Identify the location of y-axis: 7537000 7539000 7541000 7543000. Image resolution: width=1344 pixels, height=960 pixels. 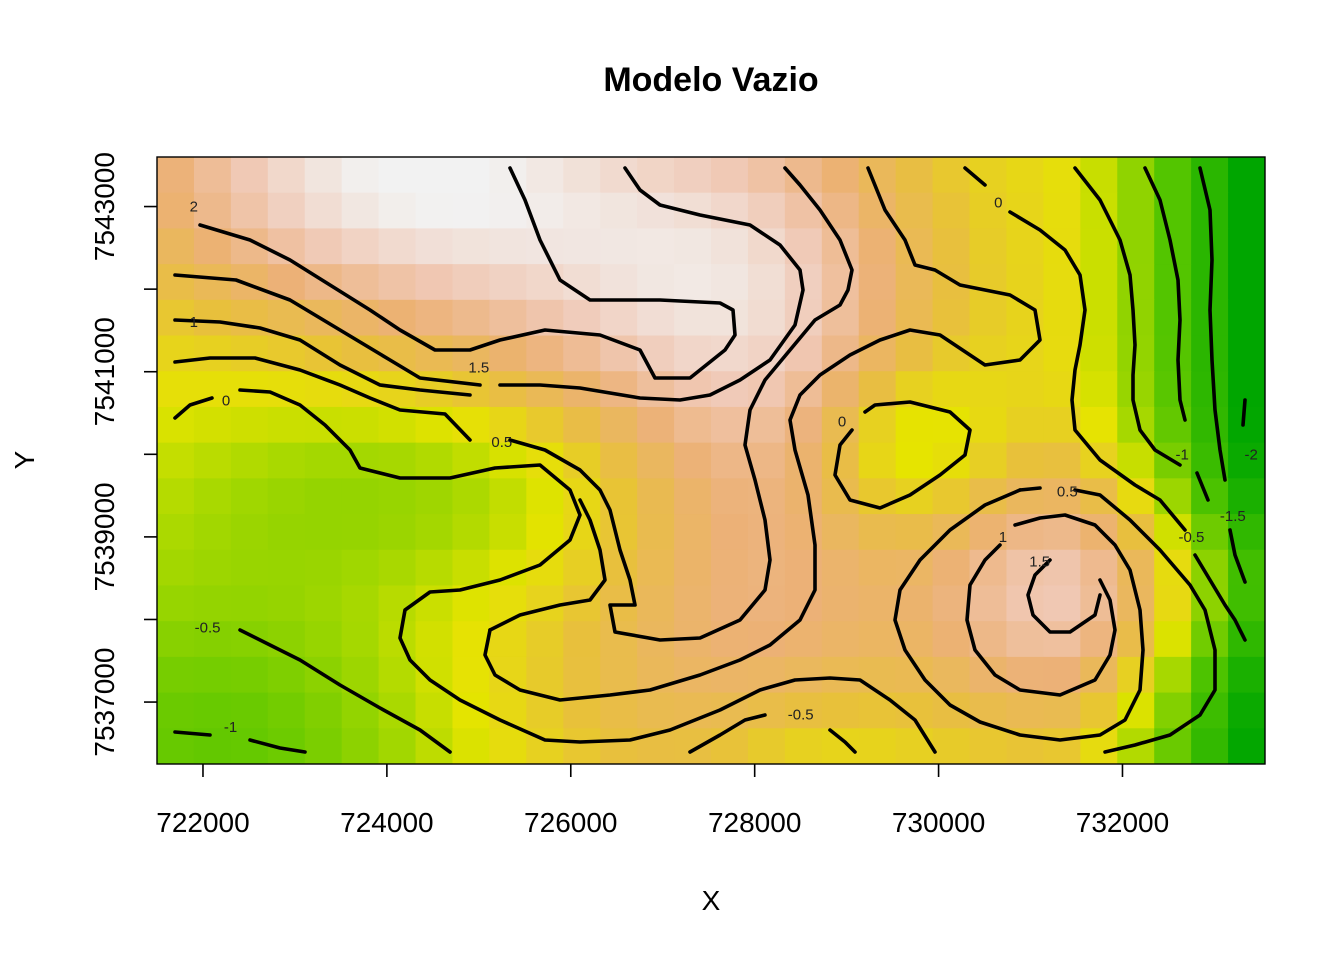
(123, 454).